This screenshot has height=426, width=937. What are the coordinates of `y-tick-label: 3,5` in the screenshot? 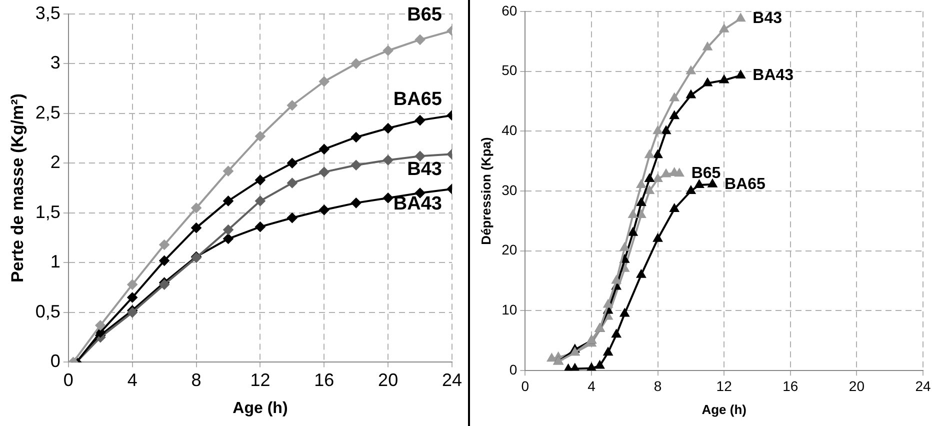 It's located at (47, 12).